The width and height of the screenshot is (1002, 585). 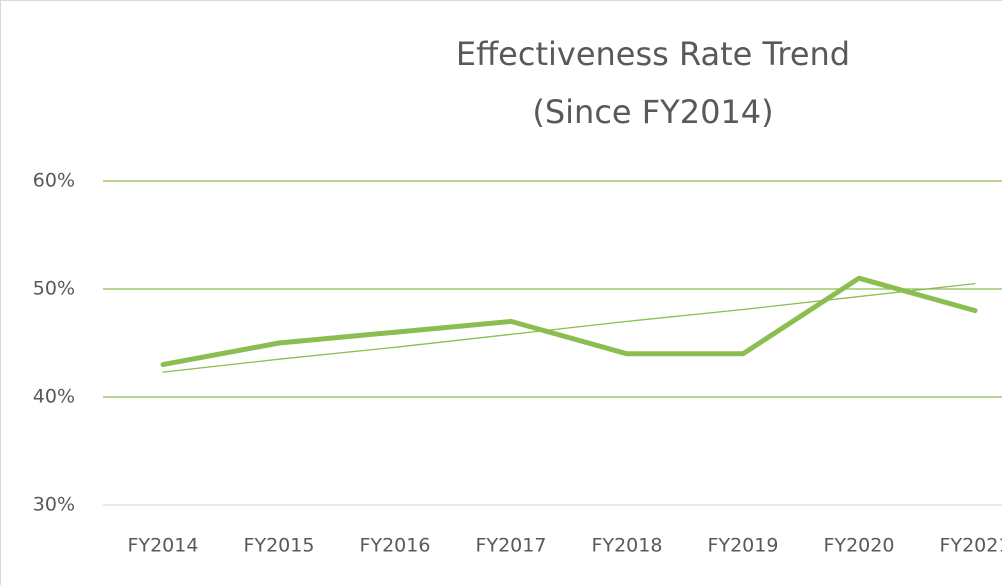 I want to click on y-tick-label: 30%, so click(x=54, y=505).